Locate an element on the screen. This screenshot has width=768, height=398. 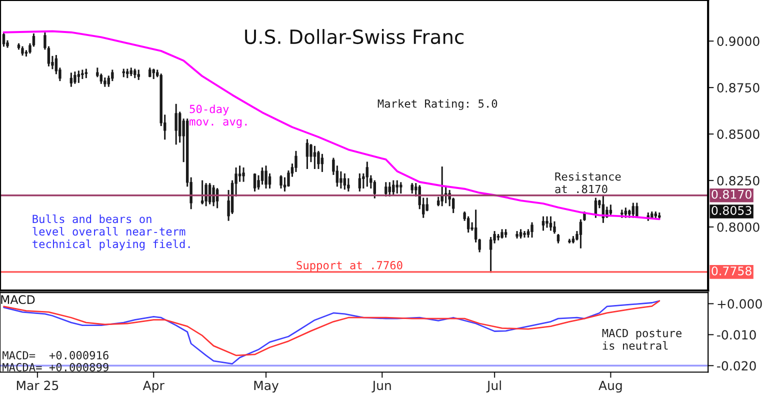
annotation: Resistance at .8170 is located at coordinates (588, 183).